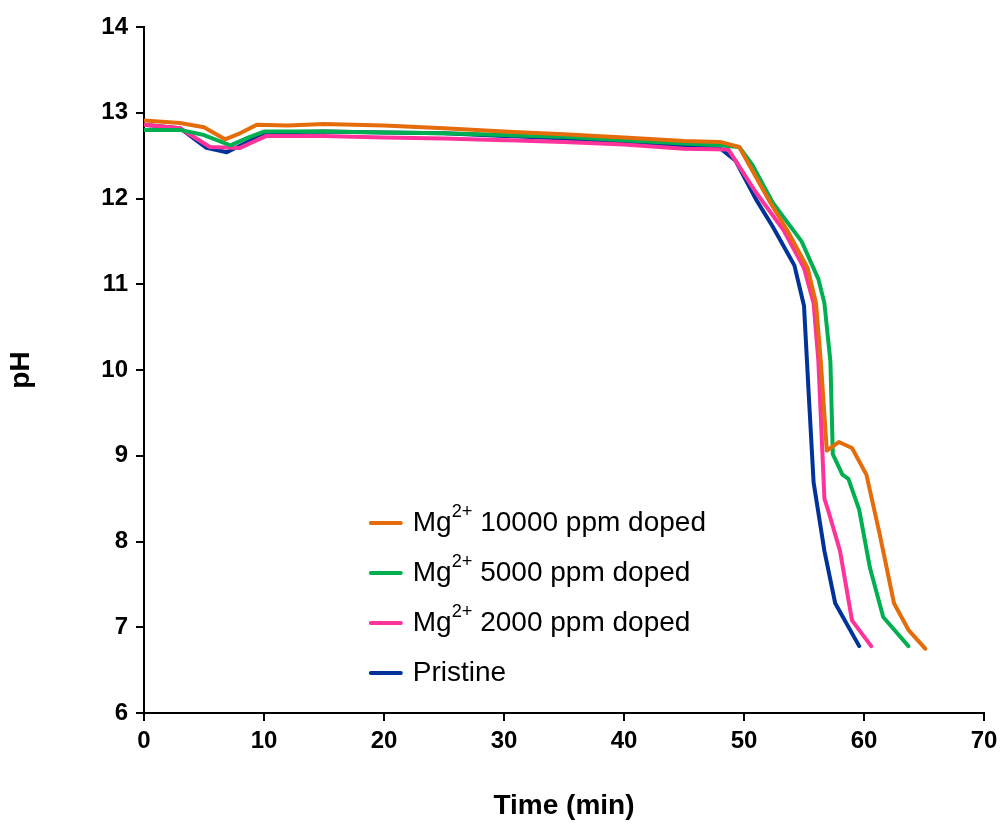 This screenshot has height=827, width=1008. What do you see at coordinates (115, 25) in the screenshot?
I see `y-tick-label: 14` at bounding box center [115, 25].